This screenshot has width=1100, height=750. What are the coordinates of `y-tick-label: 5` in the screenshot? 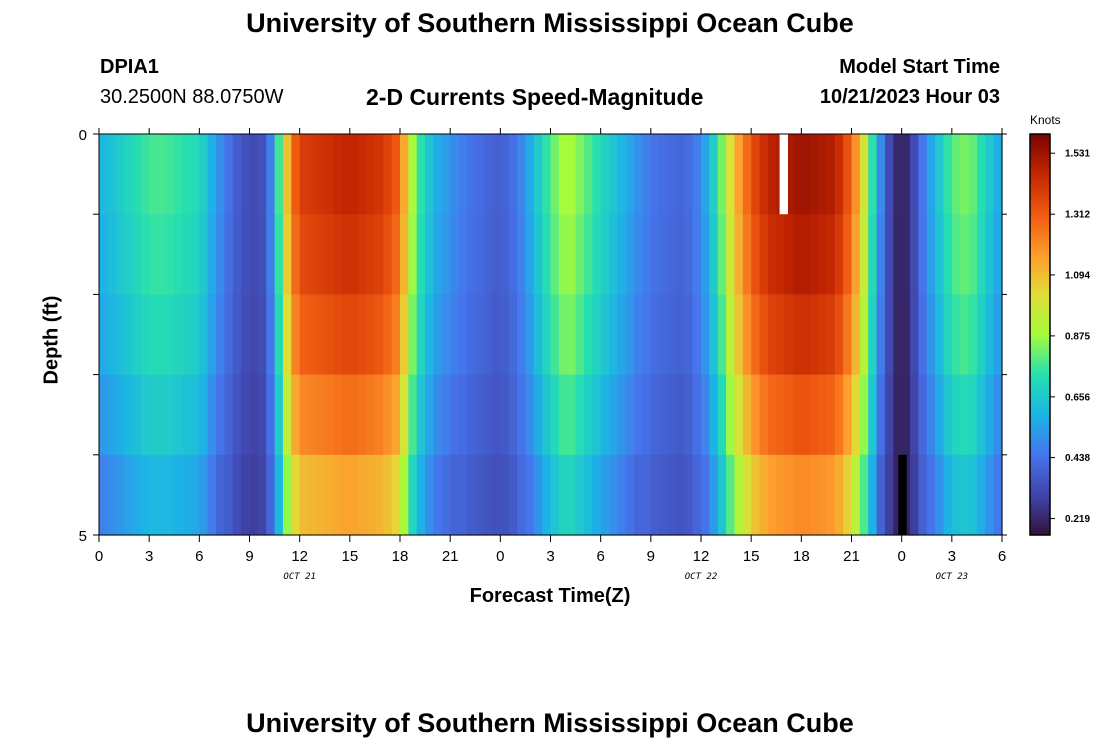 It's located at (83, 536).